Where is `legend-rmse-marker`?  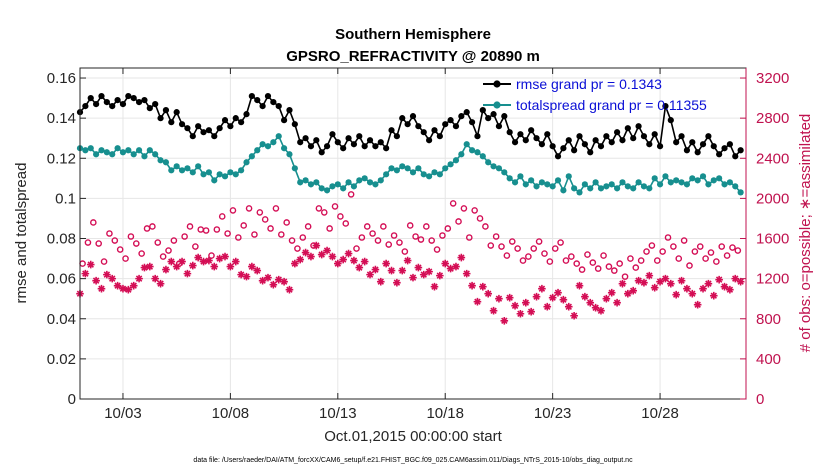
legend-rmse-marker is located at coordinates (497, 84).